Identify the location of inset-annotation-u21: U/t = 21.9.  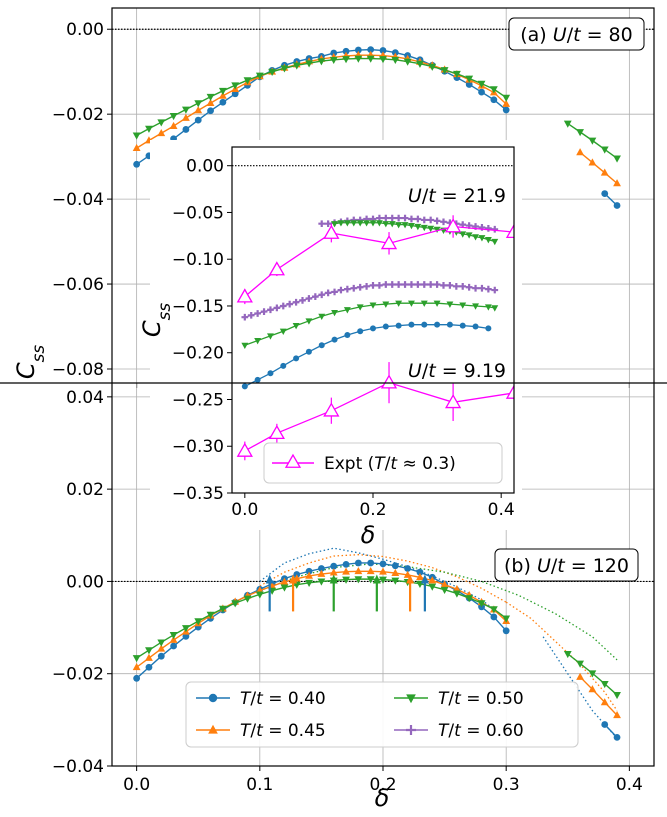
(457, 196).